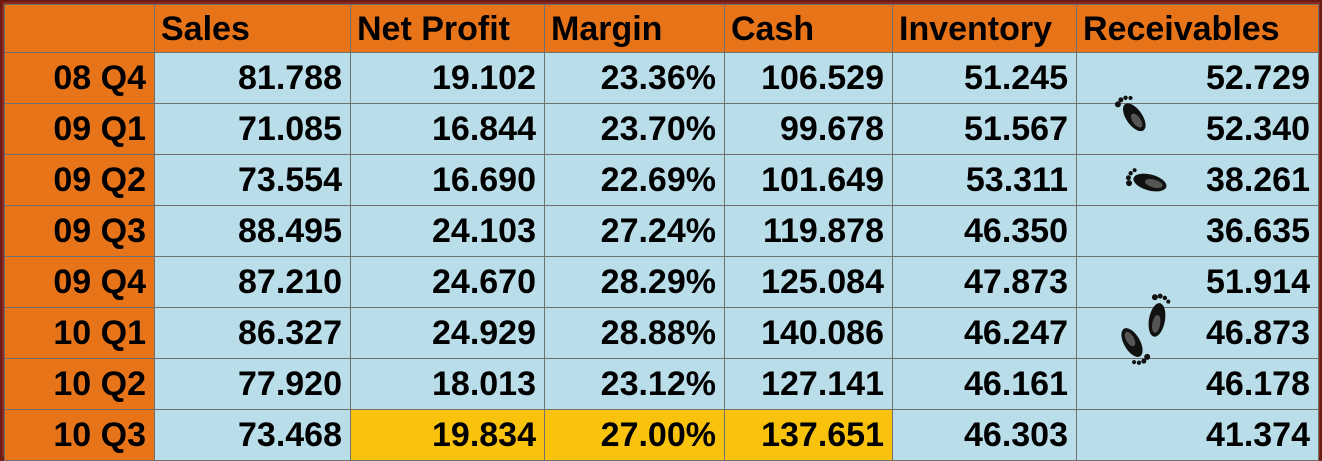  I want to click on row-label: 09 Q4, so click(79, 282).